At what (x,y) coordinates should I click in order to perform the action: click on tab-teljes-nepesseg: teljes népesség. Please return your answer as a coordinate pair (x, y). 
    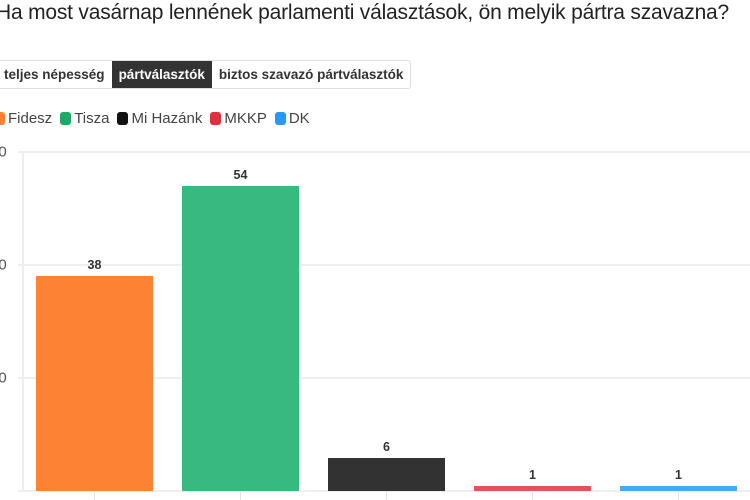
    Looking at the image, I should click on (54, 74).